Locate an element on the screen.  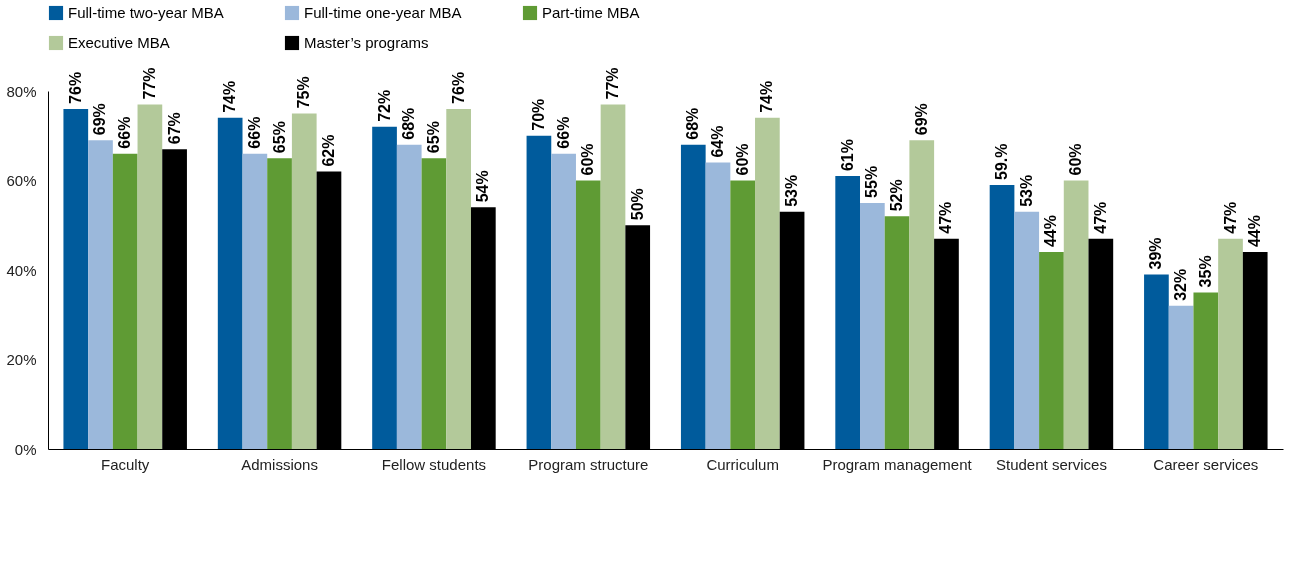
y-tick-label: 20% is located at coordinates (21, 359).